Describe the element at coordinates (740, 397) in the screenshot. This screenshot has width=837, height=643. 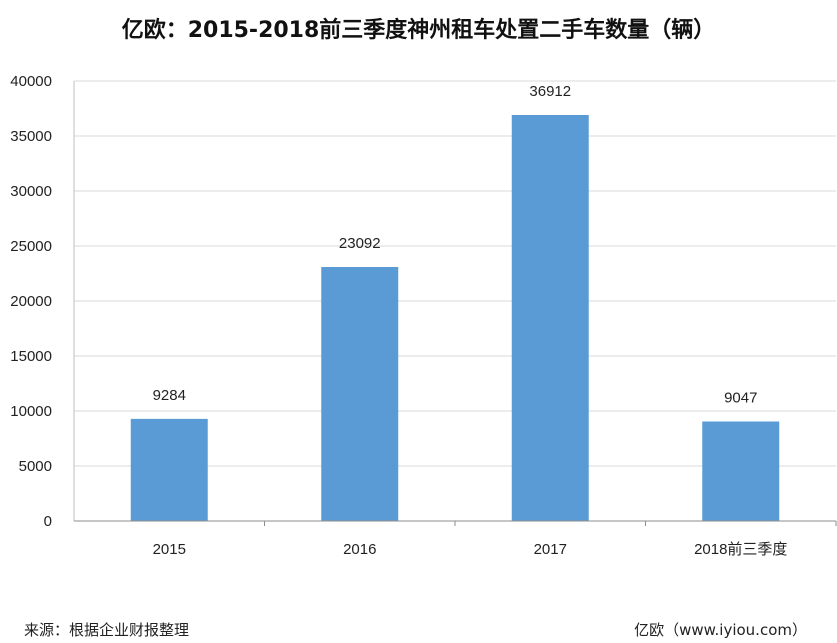
I see `data-label: 9047` at that location.